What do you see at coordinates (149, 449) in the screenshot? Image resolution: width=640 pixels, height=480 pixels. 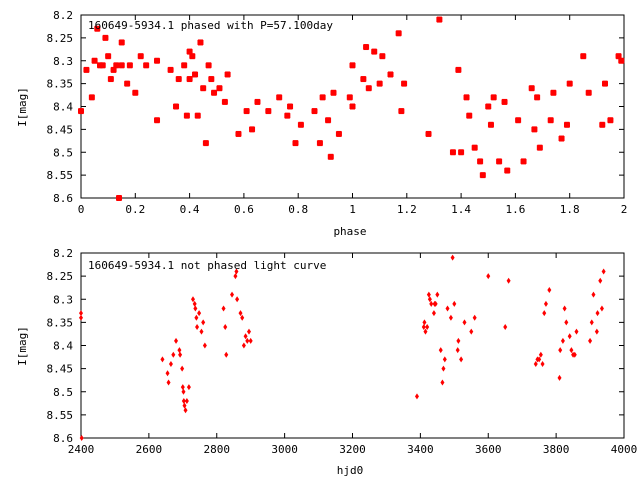 I see `x-tick-label: 2600` at bounding box center [149, 449].